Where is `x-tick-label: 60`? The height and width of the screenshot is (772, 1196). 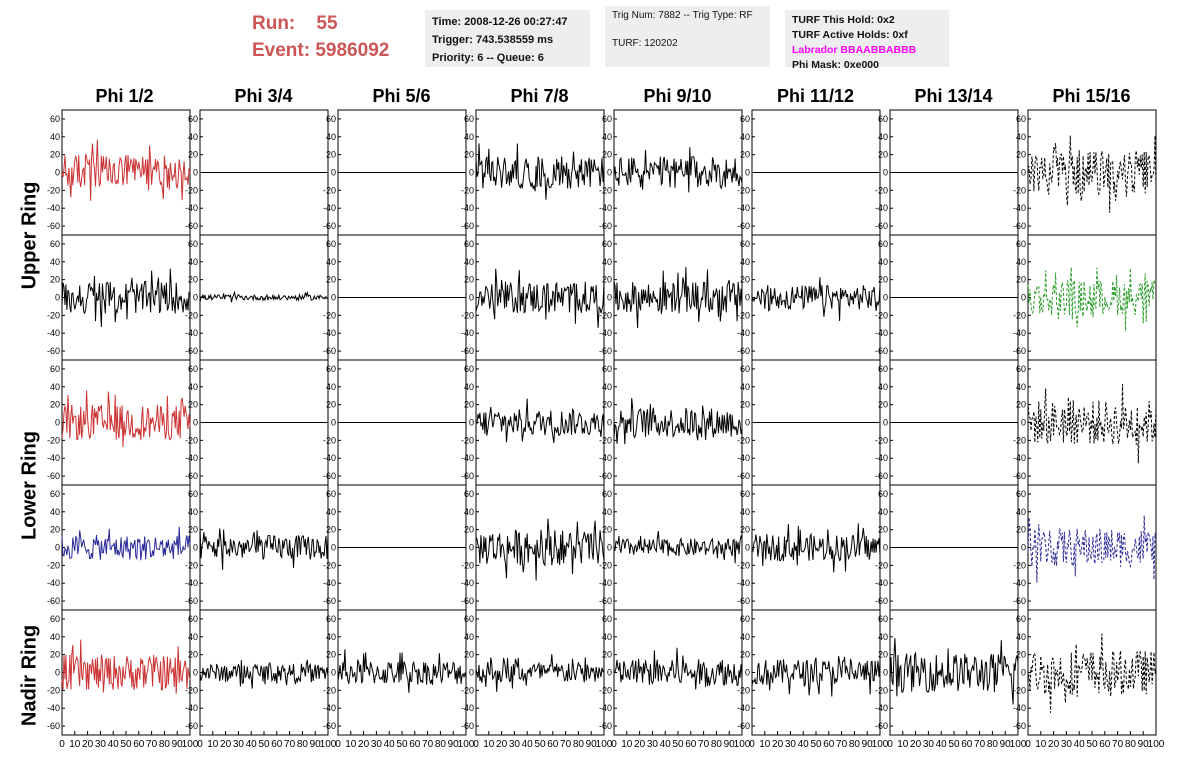 x-tick-label: 60 is located at coordinates (967, 744).